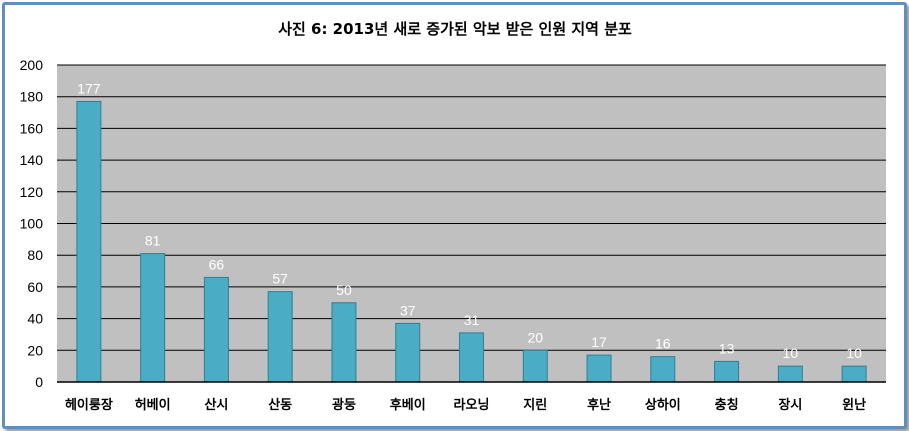 Image resolution: width=909 pixels, height=431 pixels. I want to click on x-tick-label-6: 후베이, so click(408, 405).